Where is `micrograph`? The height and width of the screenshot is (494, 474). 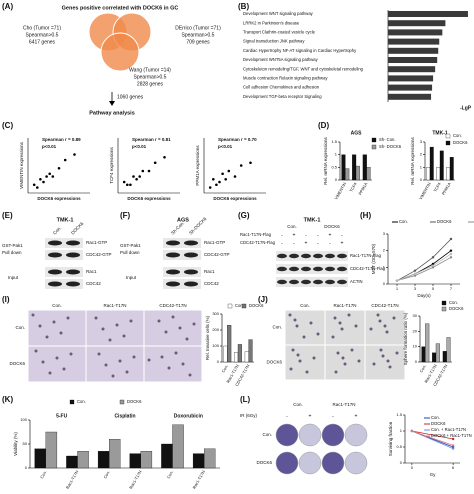
micrograph is located at coordinates (57, 328).